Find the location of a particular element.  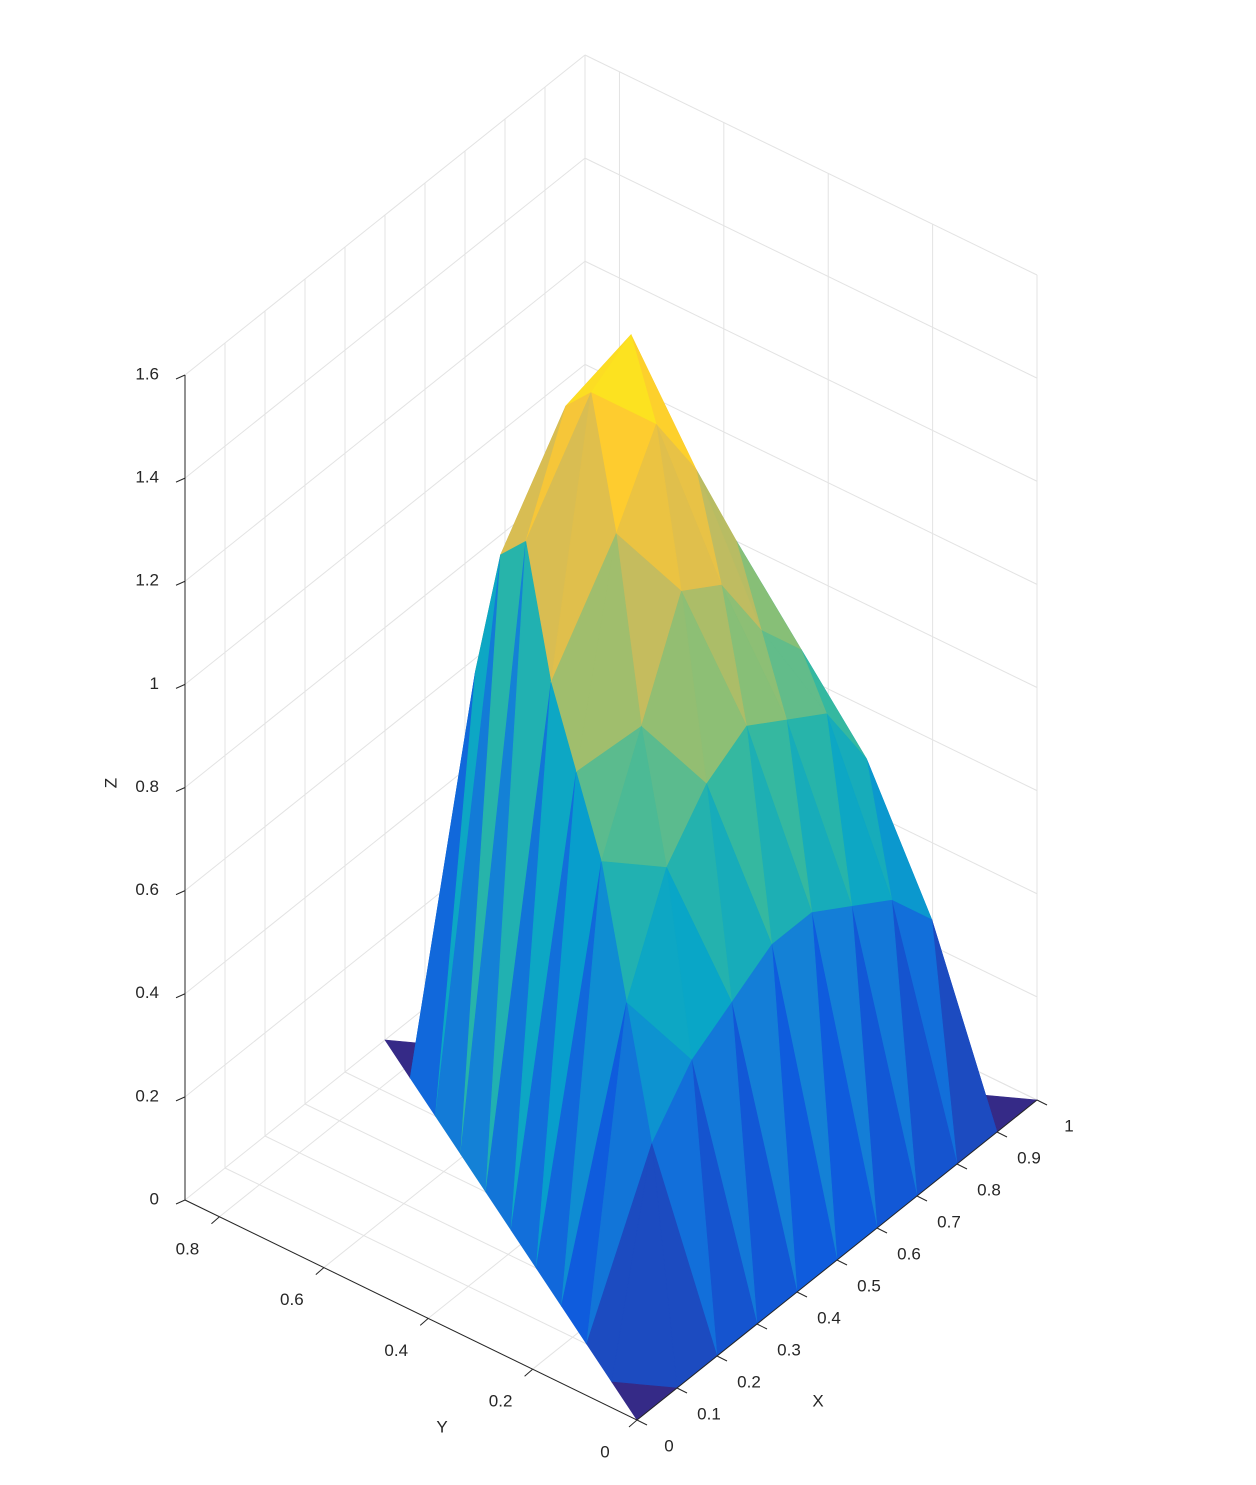

z-tick-label: 0 is located at coordinates (154, 1198).